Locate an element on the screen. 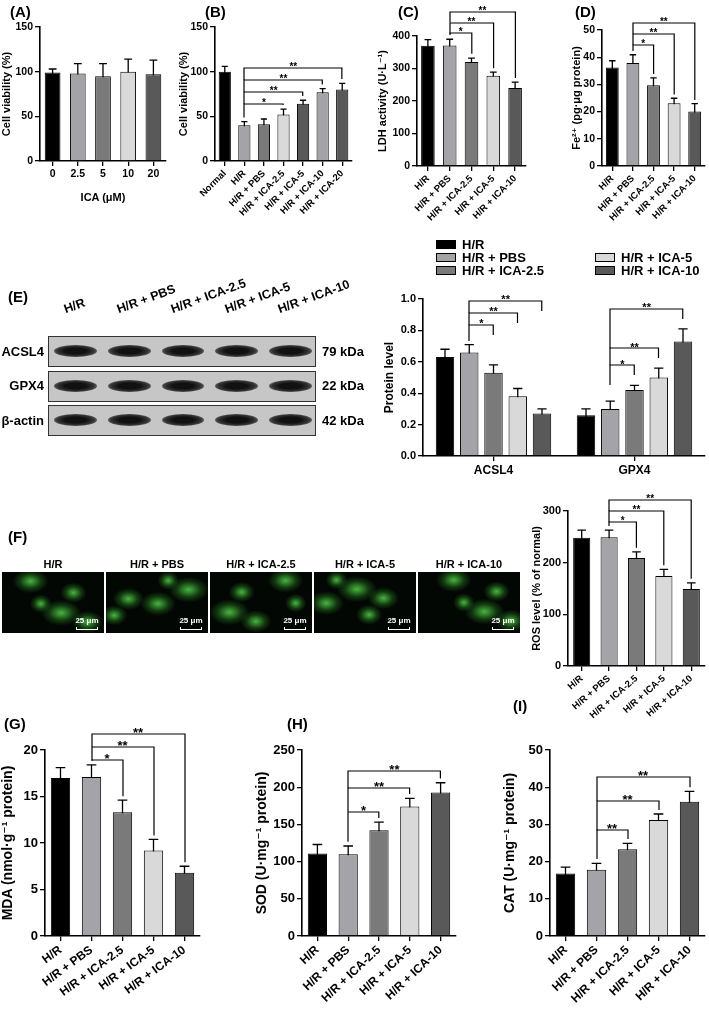 The image size is (709, 1012). y-tick-label: 0.8 is located at coordinates (408, 329).